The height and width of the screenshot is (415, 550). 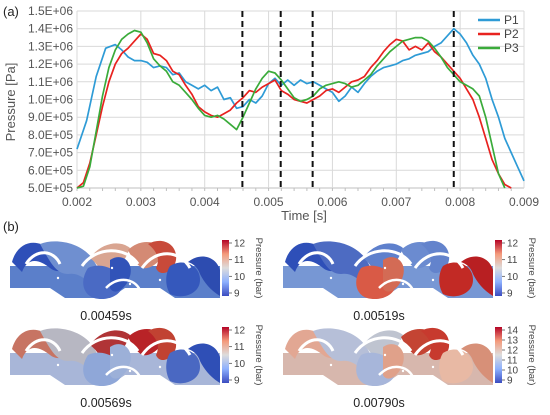 I want to click on y-tick-label: 8.0E+05, so click(x=50, y=135).